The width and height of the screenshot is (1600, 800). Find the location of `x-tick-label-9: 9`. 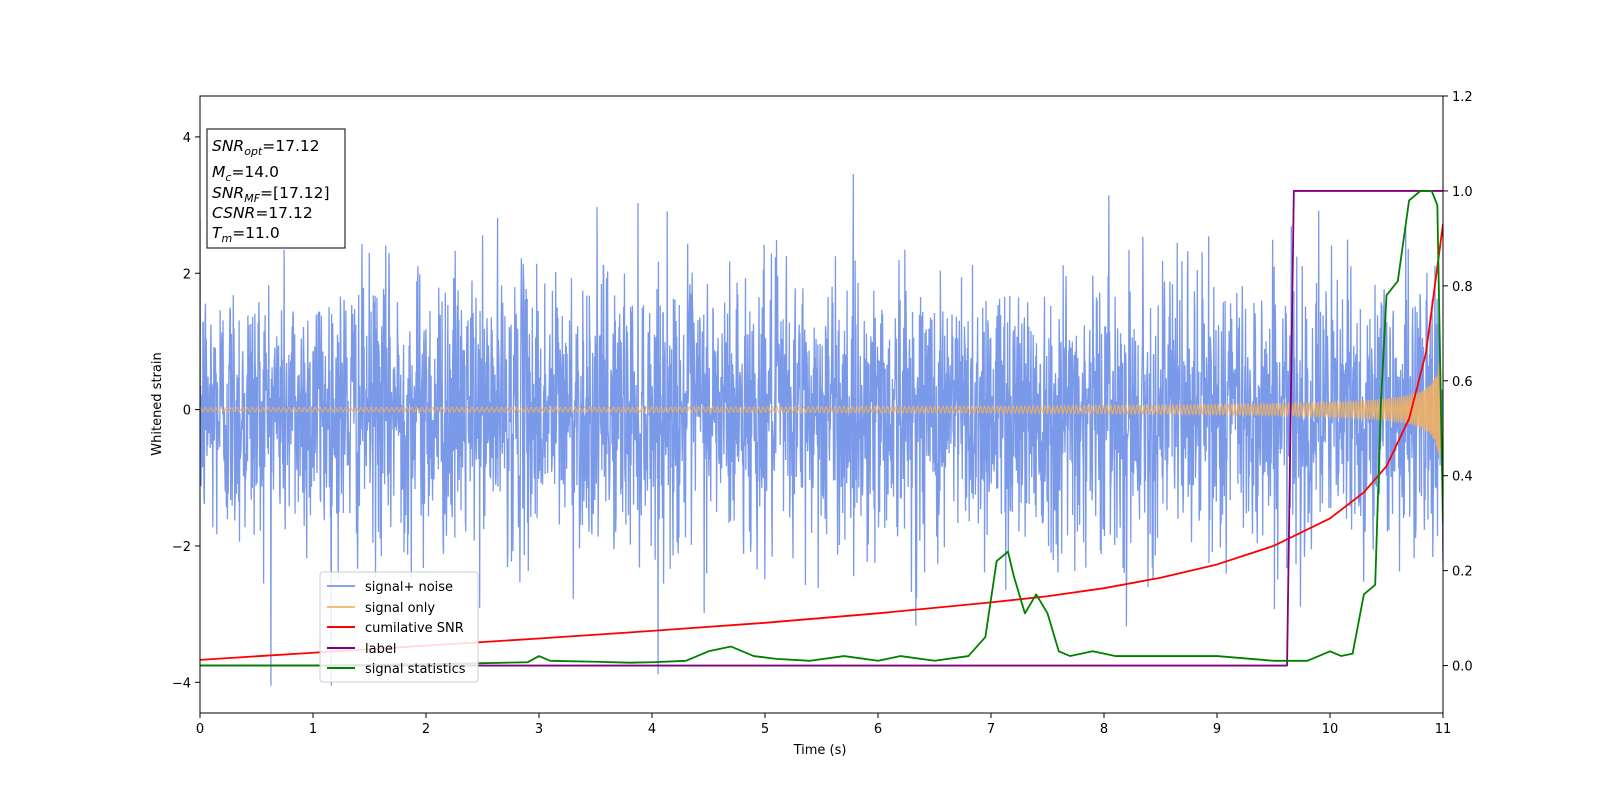

x-tick-label-9: 9 is located at coordinates (1217, 729).